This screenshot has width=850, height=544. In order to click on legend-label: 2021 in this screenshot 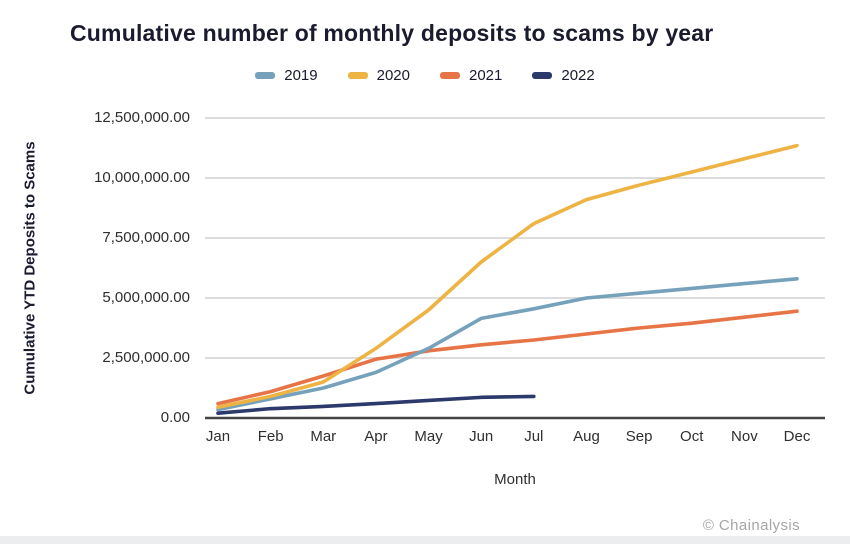, I will do `click(486, 75)`.